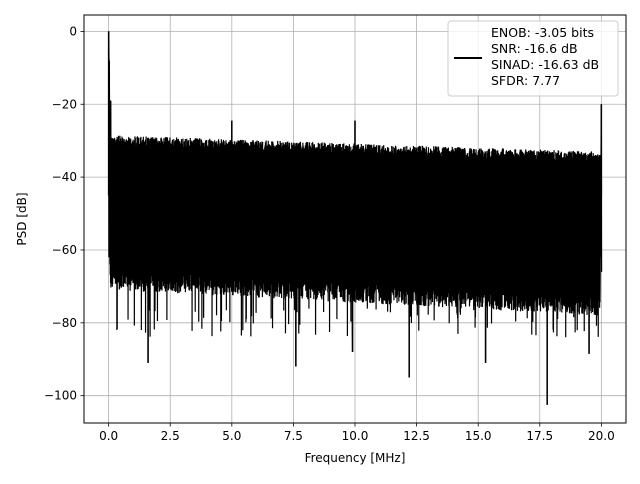 This screenshot has height=484, width=640. I want to click on y-tick-label: 0, so click(73, 31).